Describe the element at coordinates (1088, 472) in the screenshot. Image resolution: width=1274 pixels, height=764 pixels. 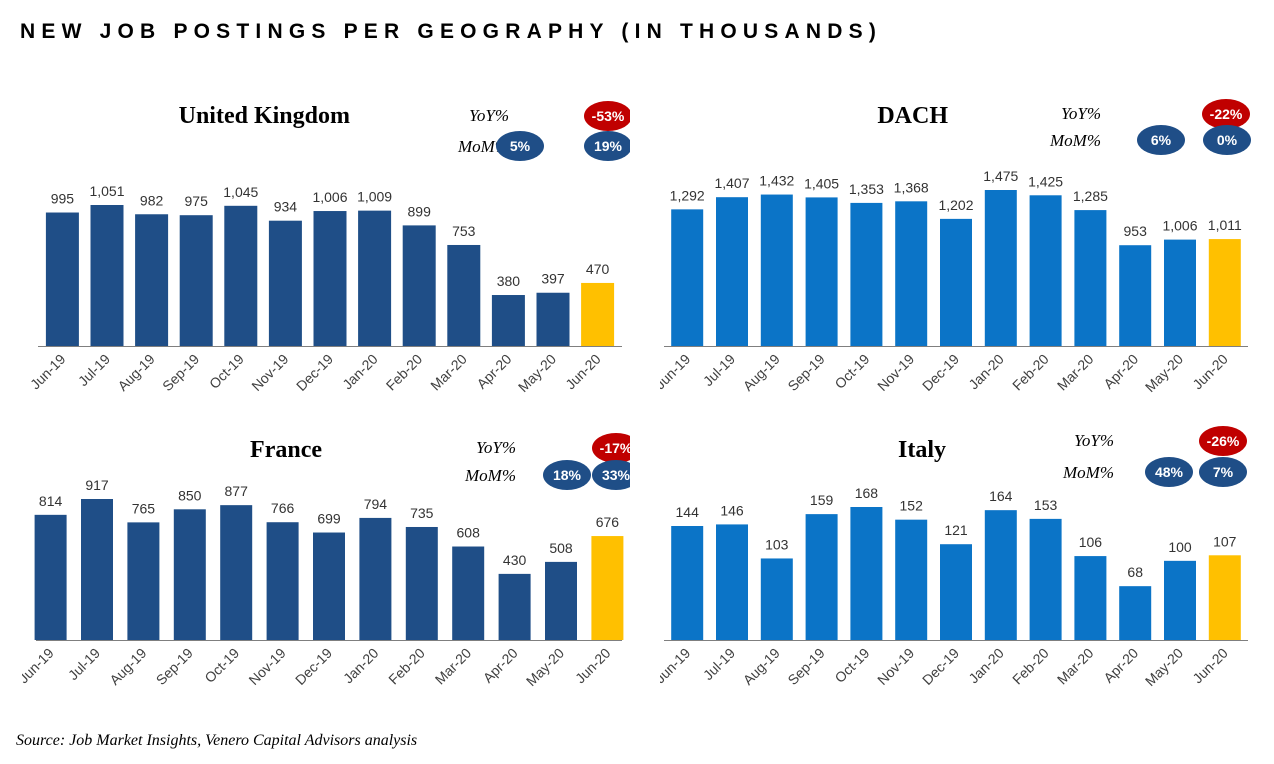
I see `mom-label: MoM%` at that location.